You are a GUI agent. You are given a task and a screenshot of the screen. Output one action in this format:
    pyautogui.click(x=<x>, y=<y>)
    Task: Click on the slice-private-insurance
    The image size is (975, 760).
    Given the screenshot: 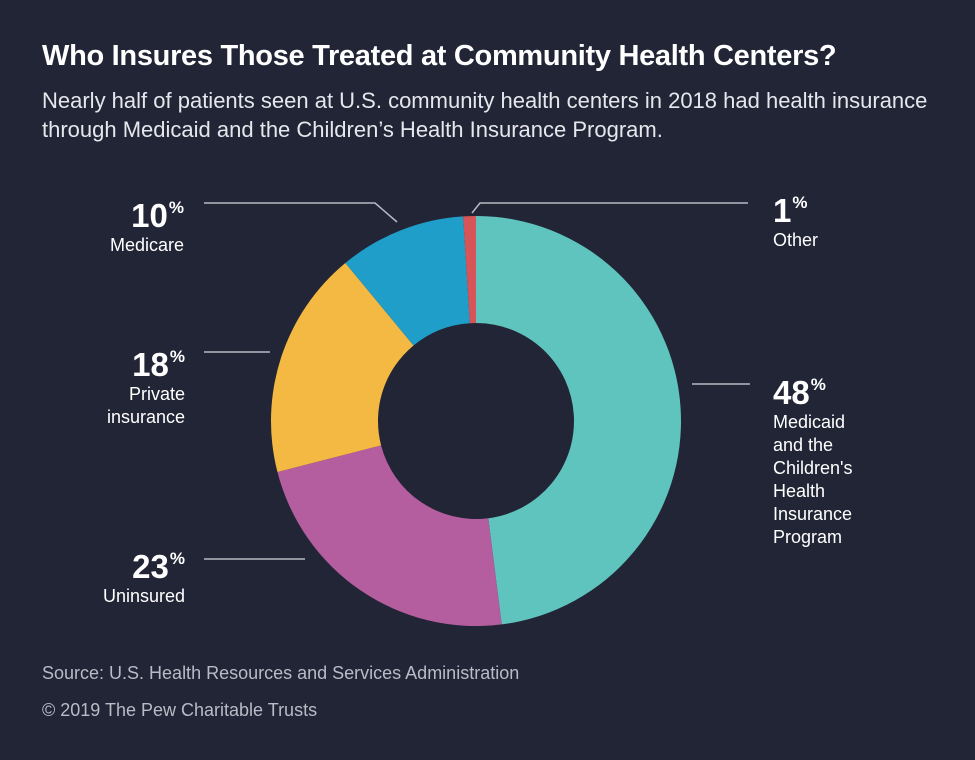 What is the action you would take?
    pyautogui.click(x=342, y=367)
    